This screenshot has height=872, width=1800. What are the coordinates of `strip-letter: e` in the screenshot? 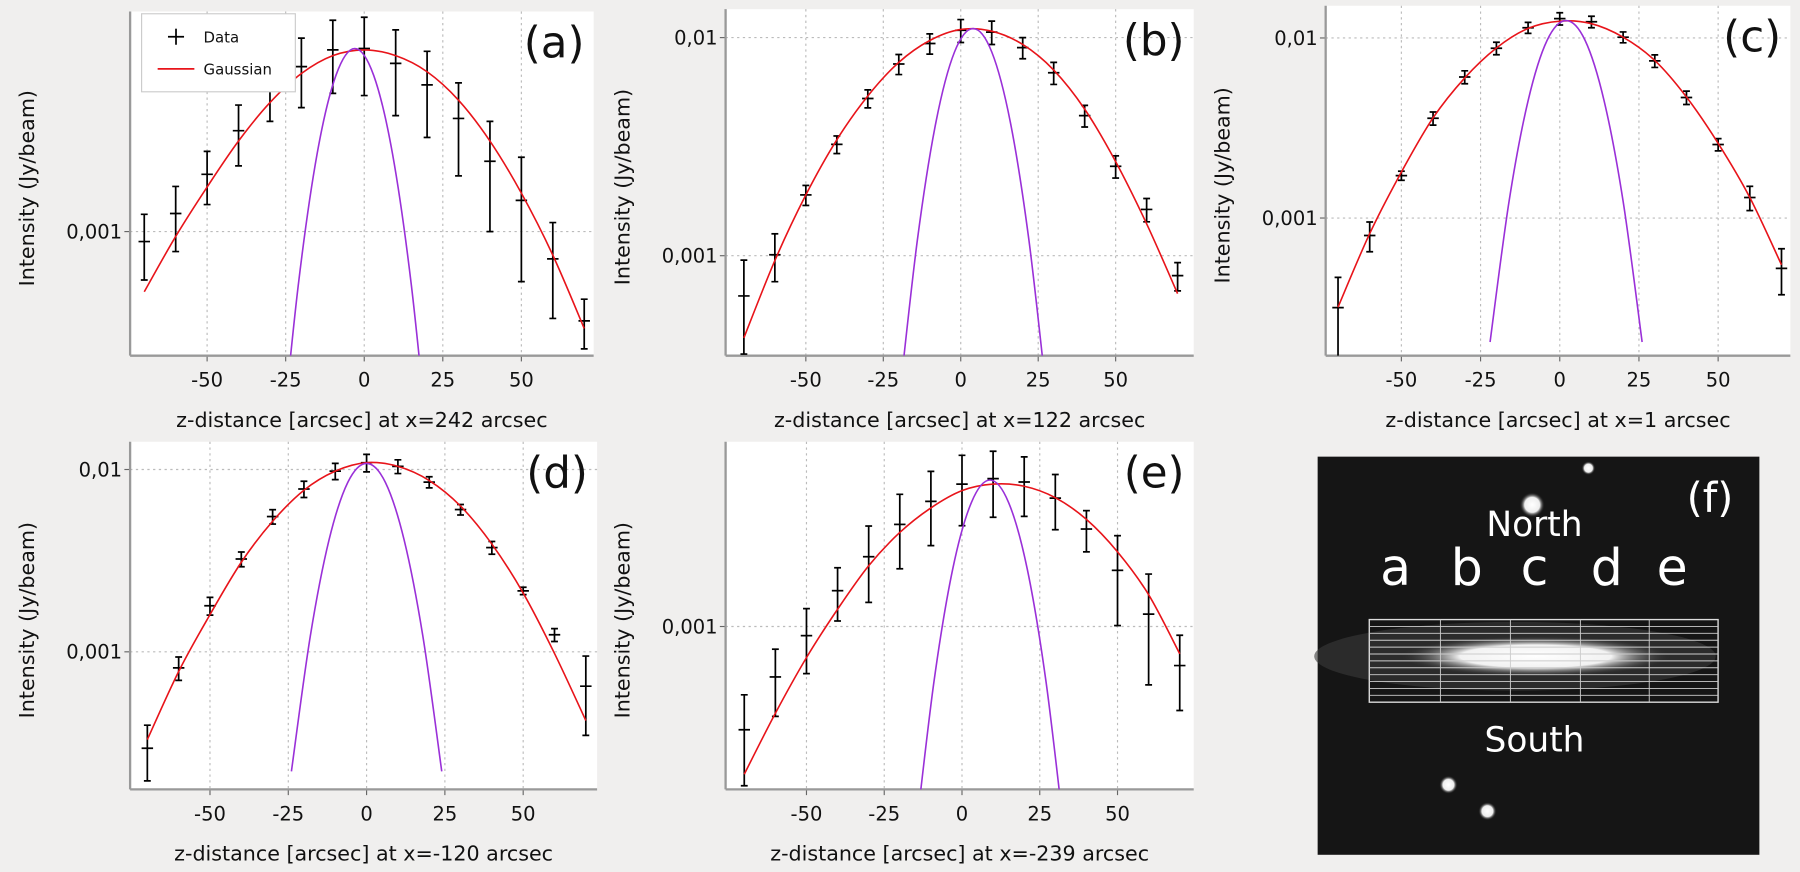 It's located at (1672, 567).